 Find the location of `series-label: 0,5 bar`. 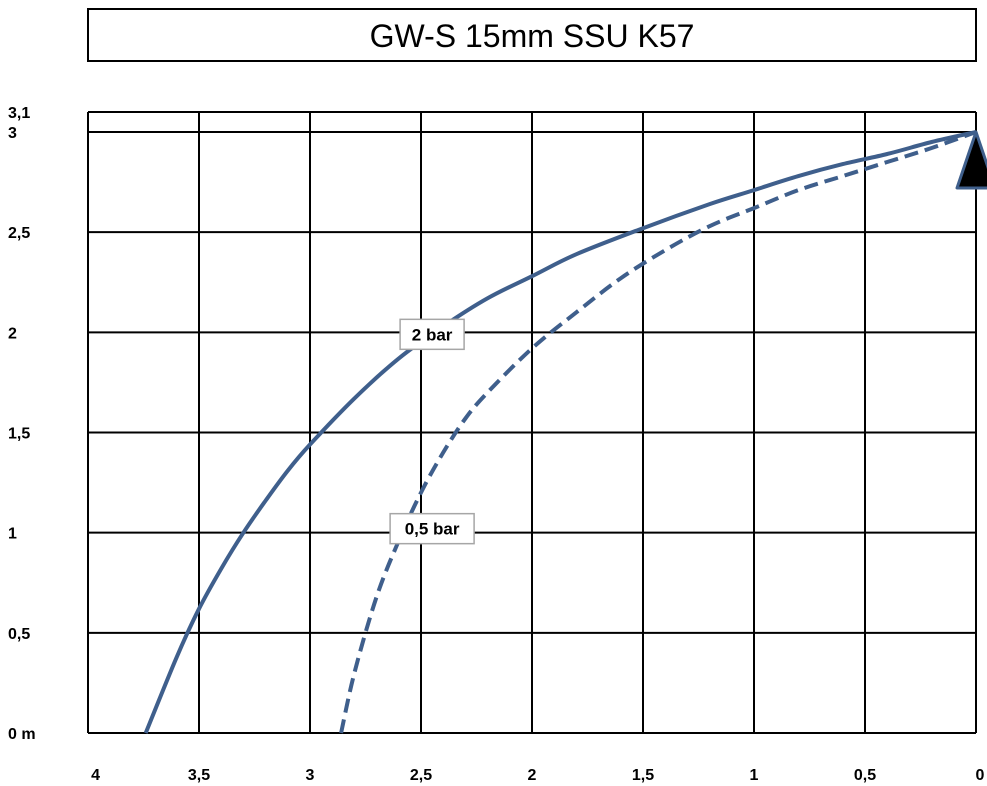

series-label: 0,5 bar is located at coordinates (432, 528).